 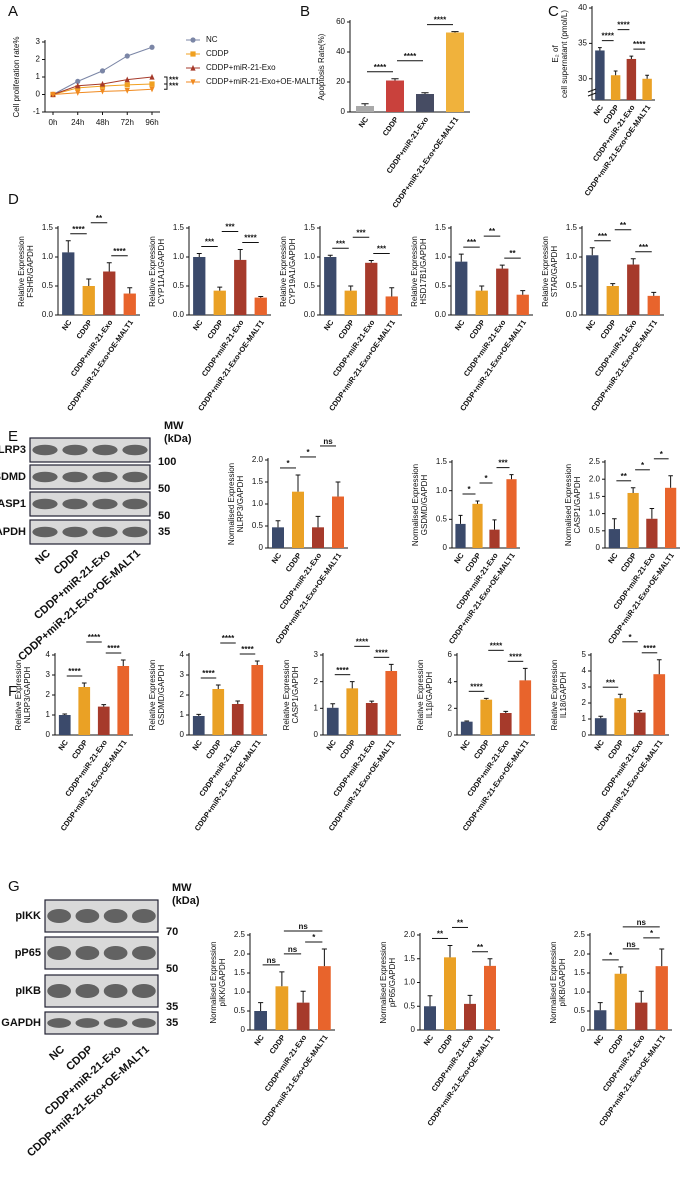 I want to click on legend-label: CDDP+miR-21-Exo+OE-MALT1, so click(x=263, y=81).